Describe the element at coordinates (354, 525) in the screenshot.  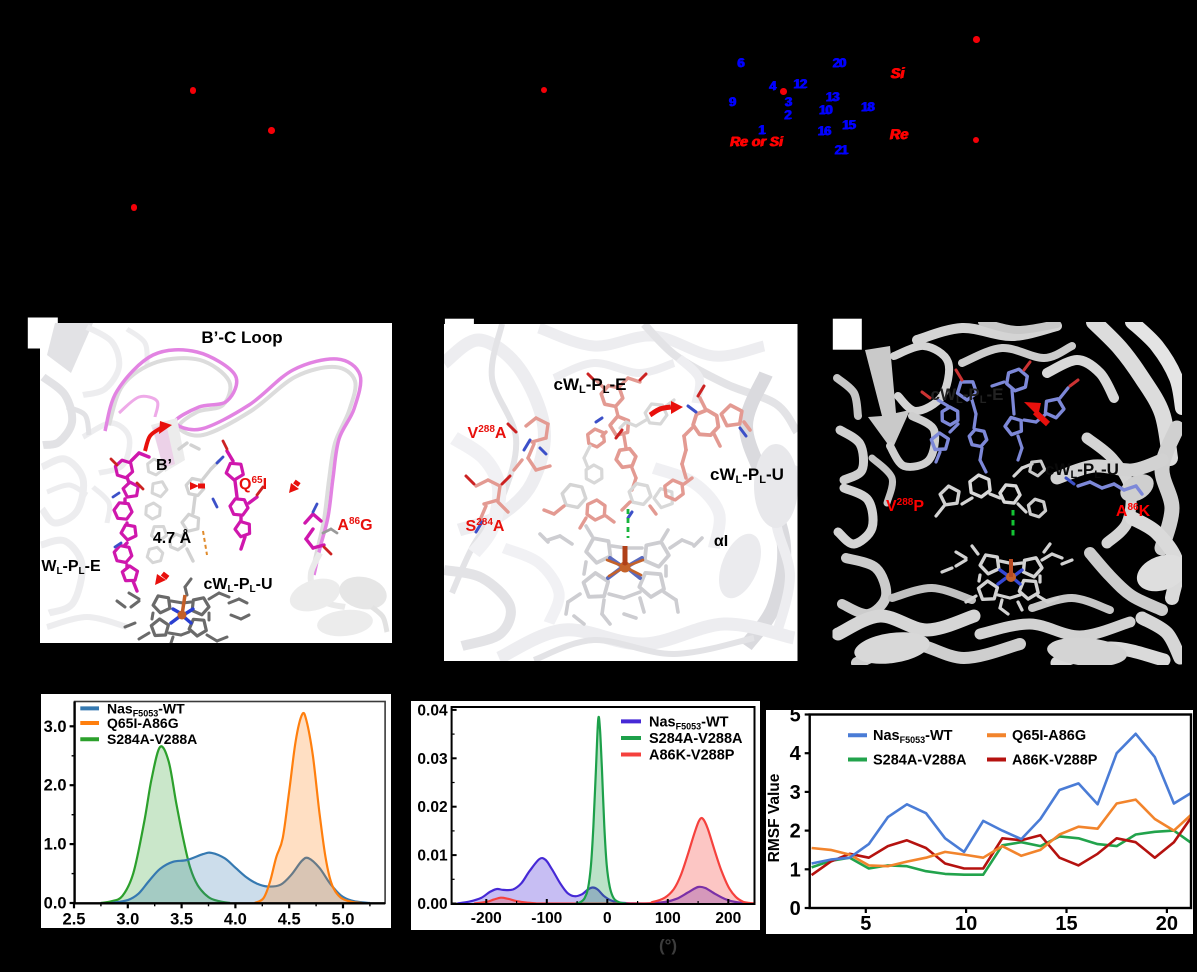
I see `svg-text: A86G` at that location.